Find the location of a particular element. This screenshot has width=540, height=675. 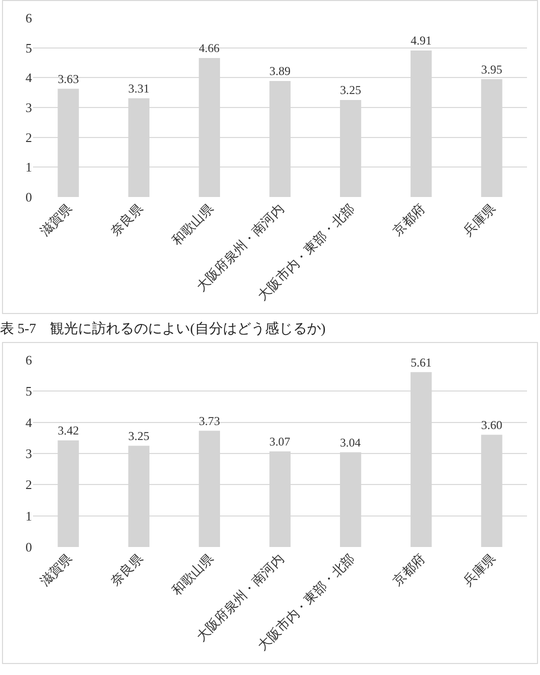

data-label: 5.61 is located at coordinates (421, 362).